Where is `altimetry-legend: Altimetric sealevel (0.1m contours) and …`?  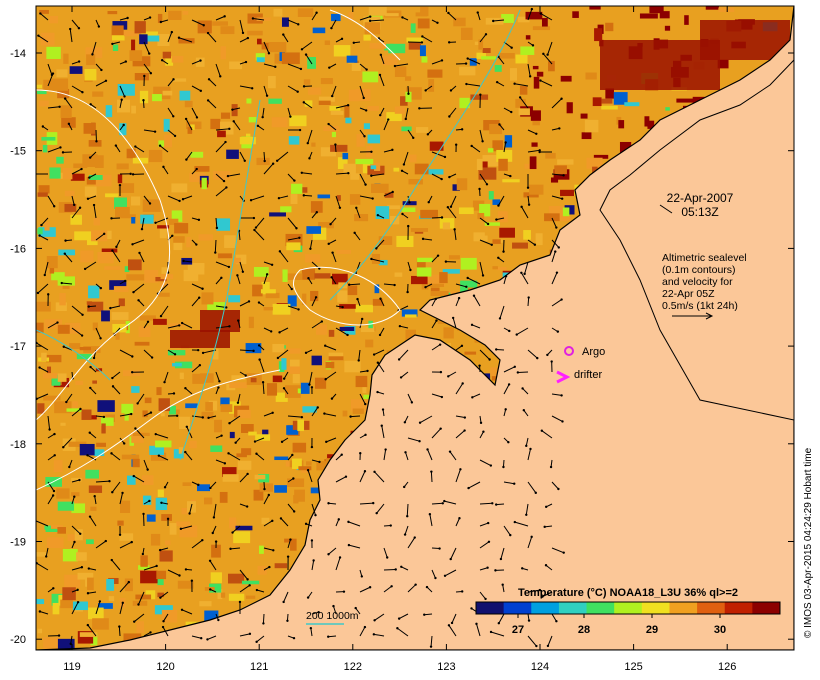 altimetry-legend: Altimetric sealevel (0.1m contours) and … is located at coordinates (704, 286).